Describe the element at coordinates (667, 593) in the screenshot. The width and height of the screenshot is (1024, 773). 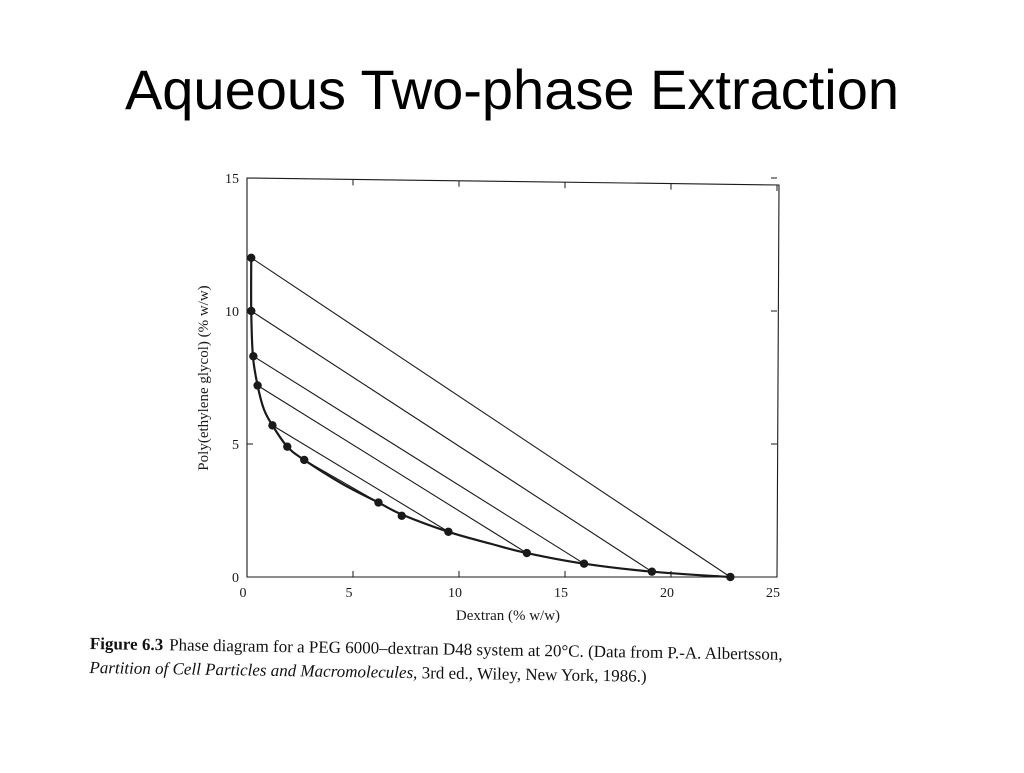
I see `x-tick-label: 20` at that location.